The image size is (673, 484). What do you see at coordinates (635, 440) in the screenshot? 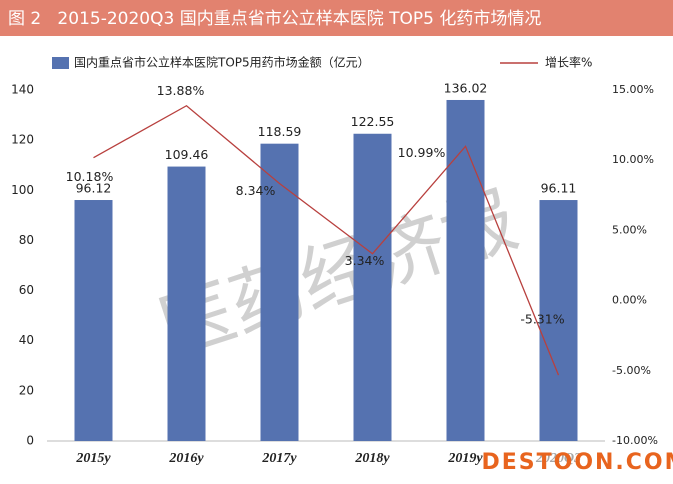
I see `y2-tick-label: -10.00%` at bounding box center [635, 440].